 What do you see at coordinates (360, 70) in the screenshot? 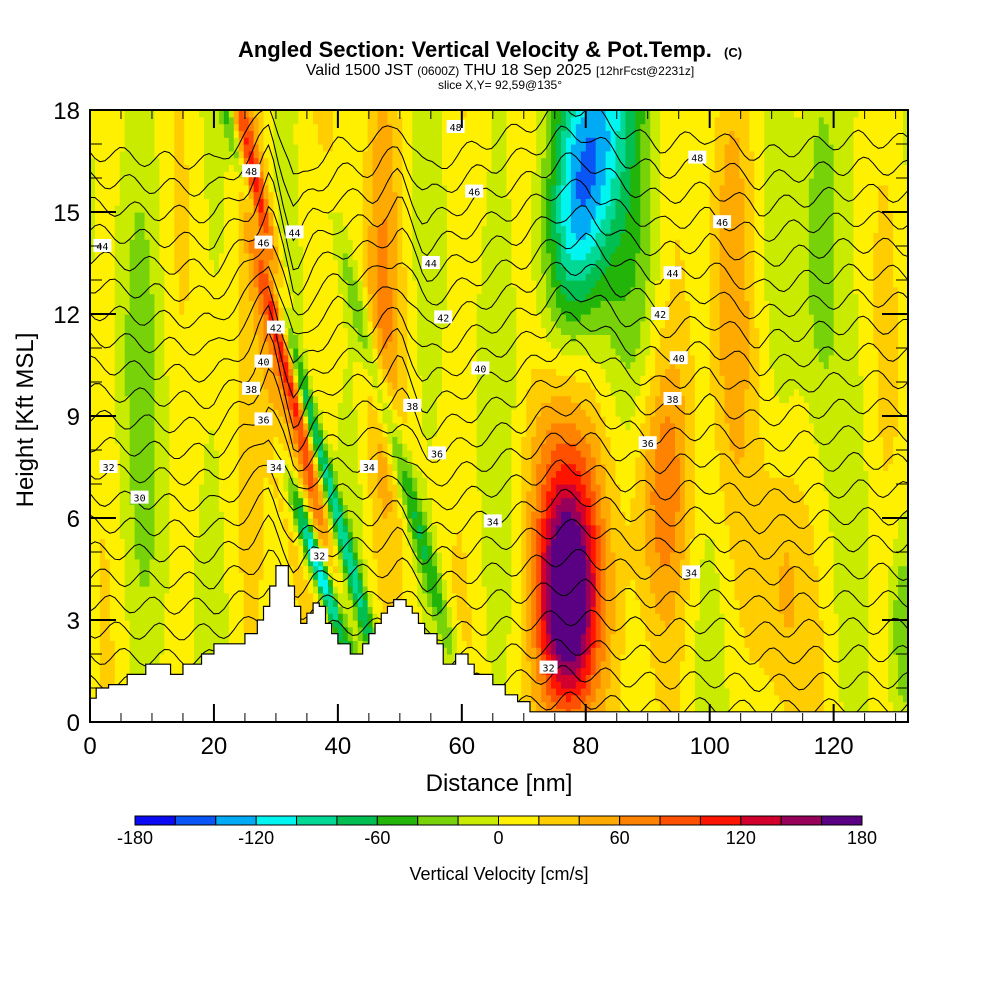
I see `subtitle-valid: Valid 1500 JST` at bounding box center [360, 70].